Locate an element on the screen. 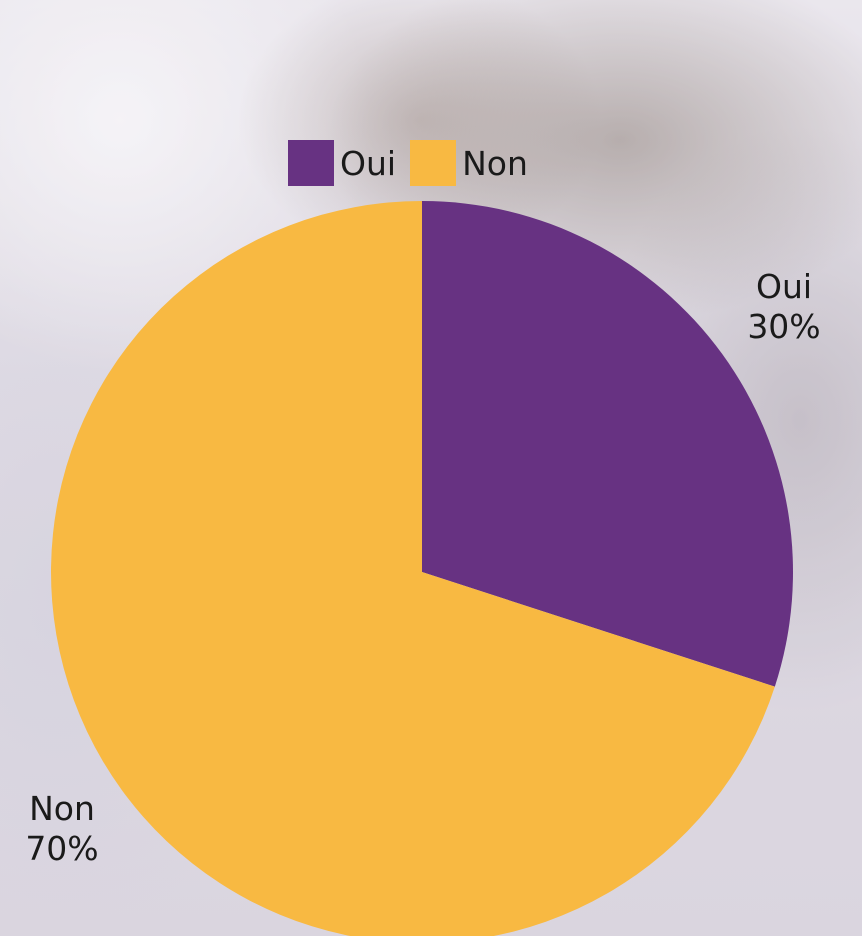 The height and width of the screenshot is (936, 862). slice-label-category: Oui is located at coordinates (784, 286).